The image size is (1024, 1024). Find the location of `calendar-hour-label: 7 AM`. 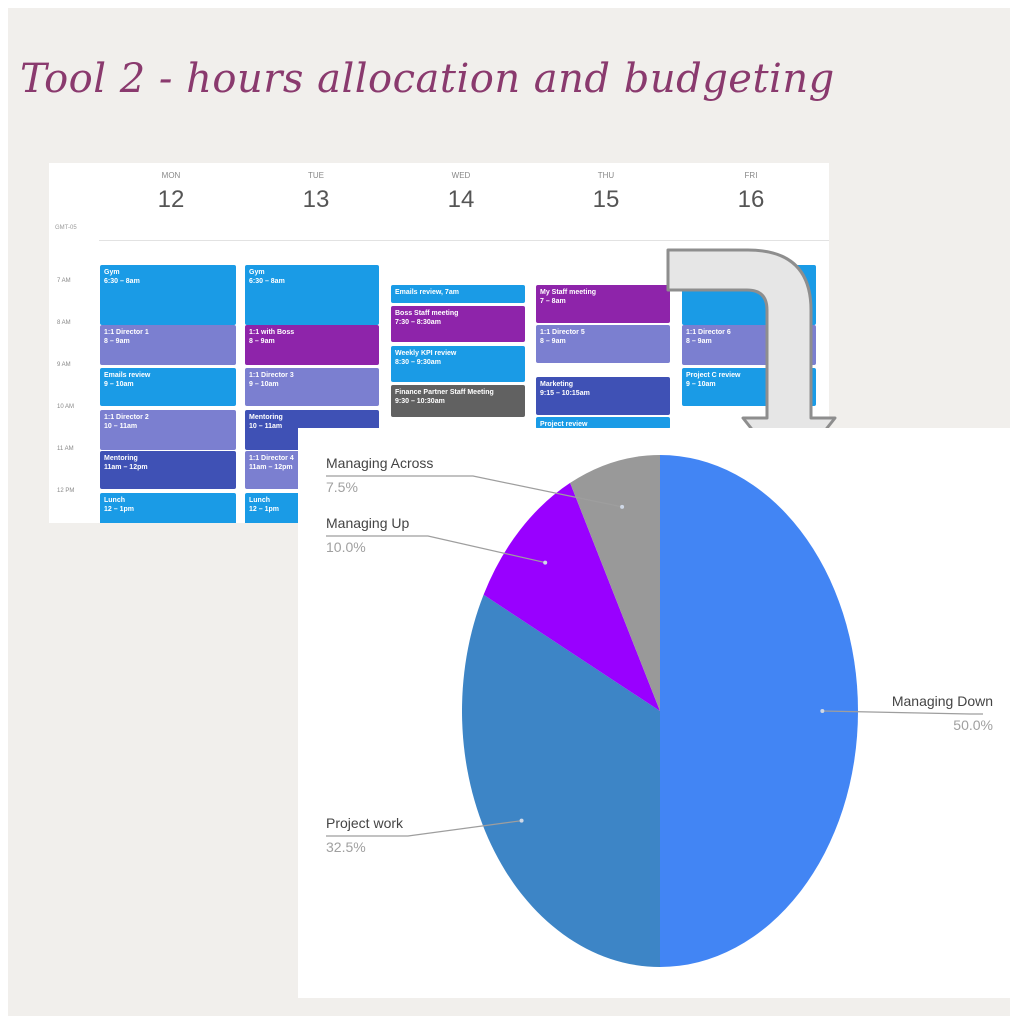

calendar-hour-label: 7 AM is located at coordinates (64, 281).